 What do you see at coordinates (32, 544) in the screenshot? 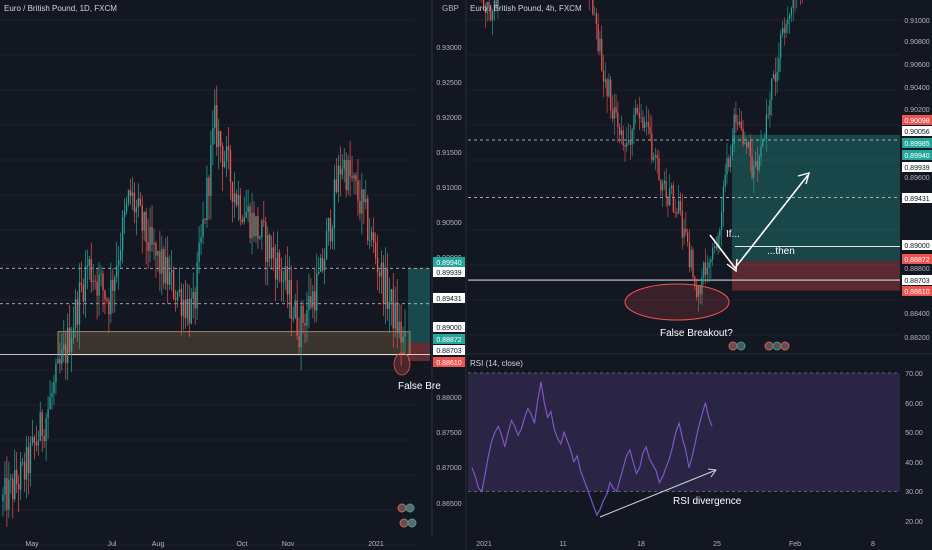
I see `left-x-tick: May` at bounding box center [32, 544].